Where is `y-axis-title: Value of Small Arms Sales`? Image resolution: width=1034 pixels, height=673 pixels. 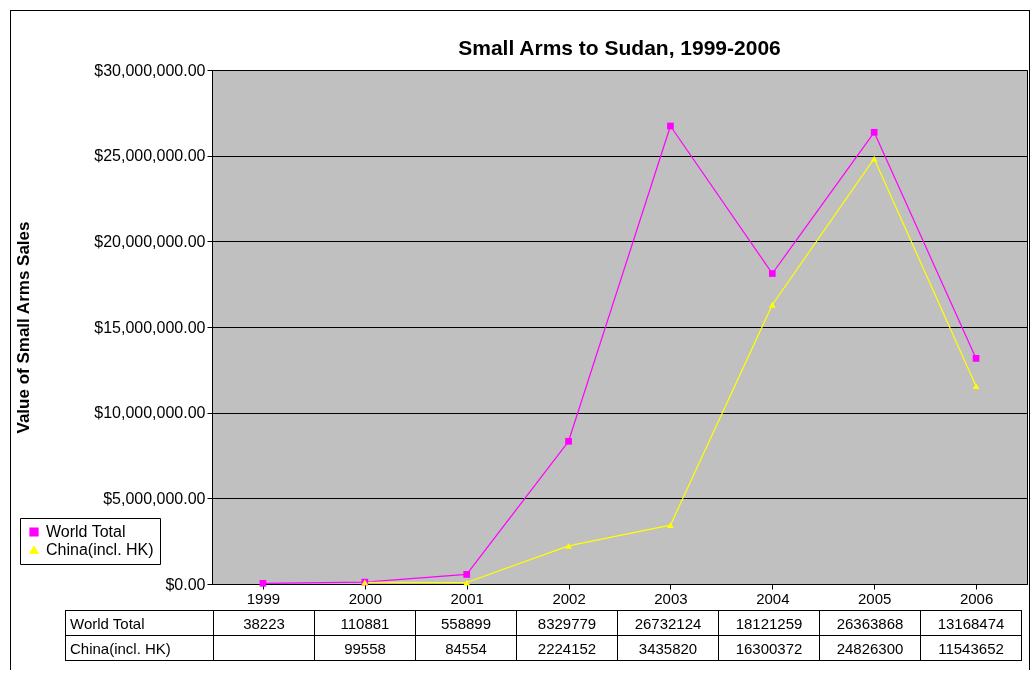
y-axis-title: Value of Small Arms Sales is located at coordinates (23, 327).